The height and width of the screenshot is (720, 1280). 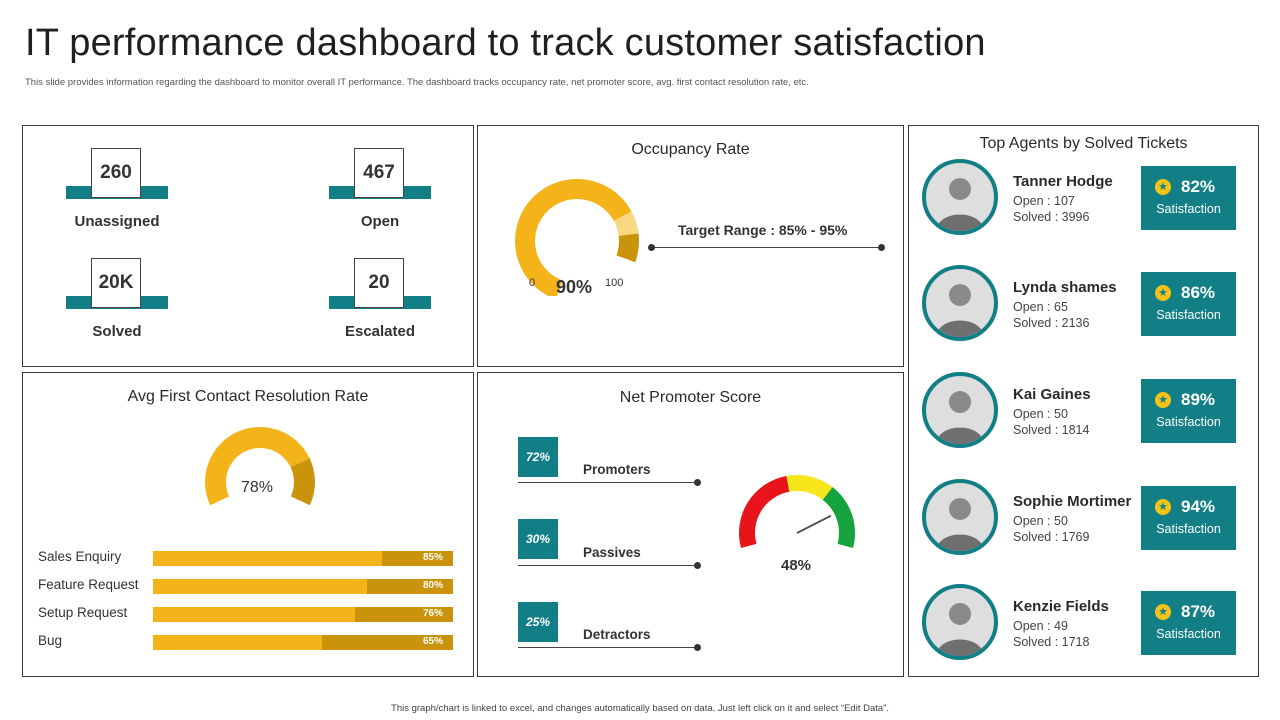 I want to click on detractors-label: Detractors, so click(x=617, y=634).